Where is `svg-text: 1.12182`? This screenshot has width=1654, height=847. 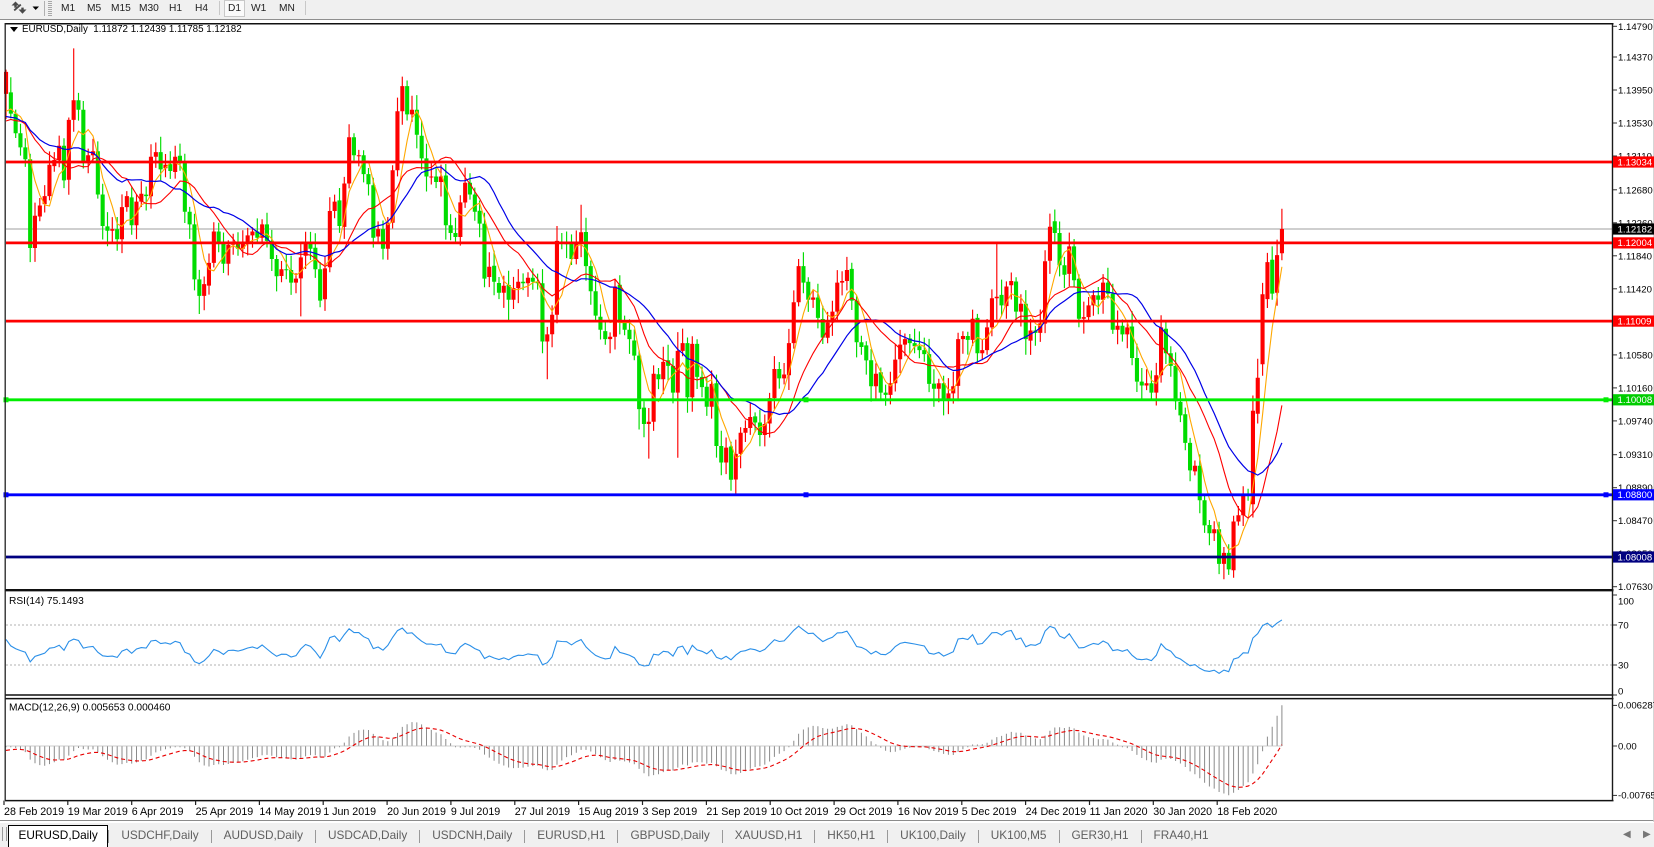 svg-text: 1.12182 is located at coordinates (1635, 229).